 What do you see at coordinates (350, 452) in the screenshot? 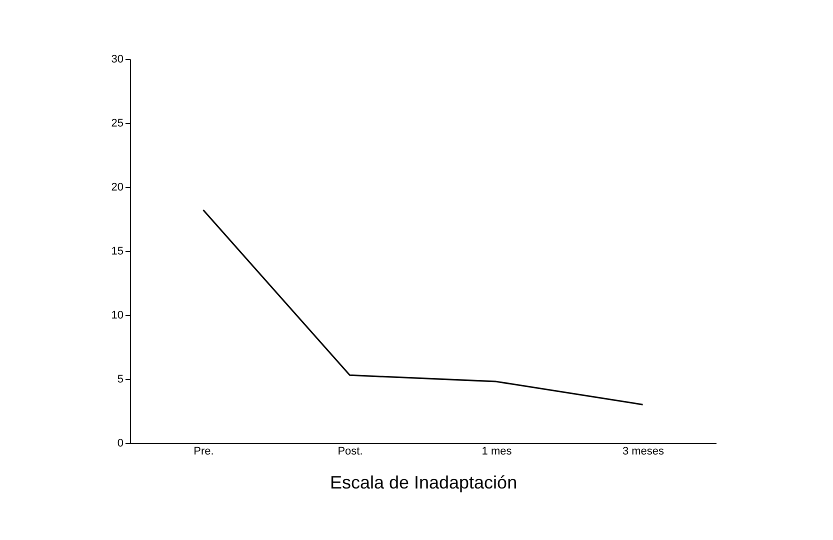
I see `x-tick-label: Post.` at bounding box center [350, 452].